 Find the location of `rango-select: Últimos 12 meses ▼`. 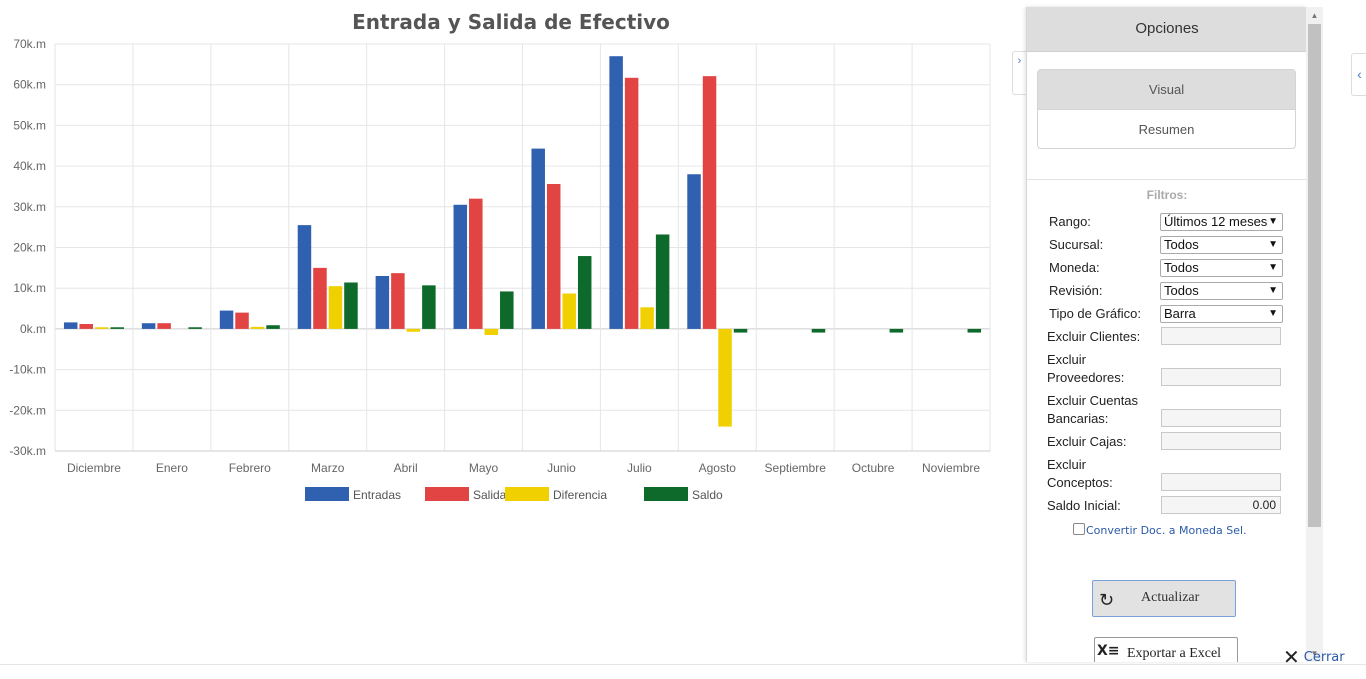

rango-select: Últimos 12 meses ▼ is located at coordinates (1221, 222).